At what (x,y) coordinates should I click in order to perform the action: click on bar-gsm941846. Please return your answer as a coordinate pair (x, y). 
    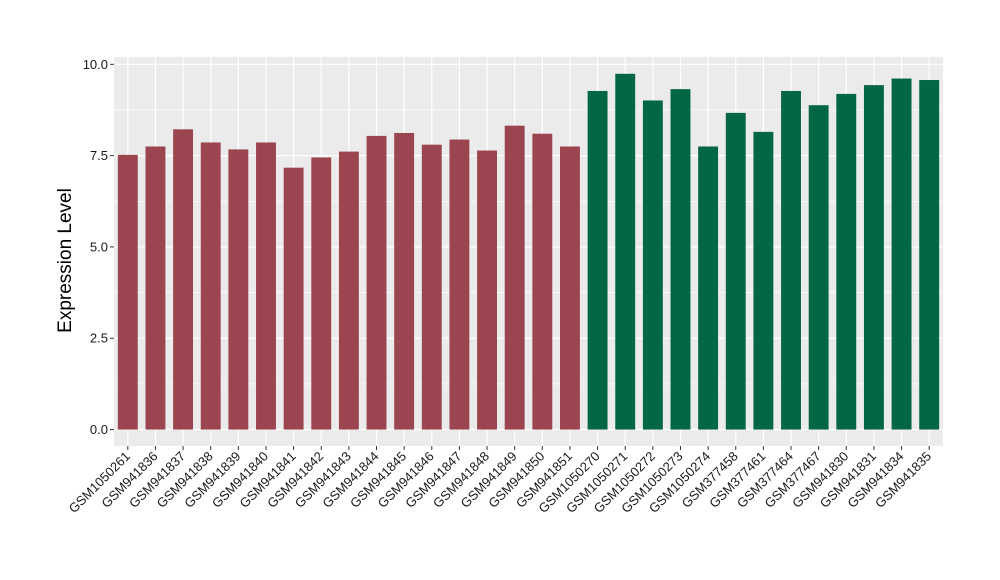
    Looking at the image, I should click on (431, 287).